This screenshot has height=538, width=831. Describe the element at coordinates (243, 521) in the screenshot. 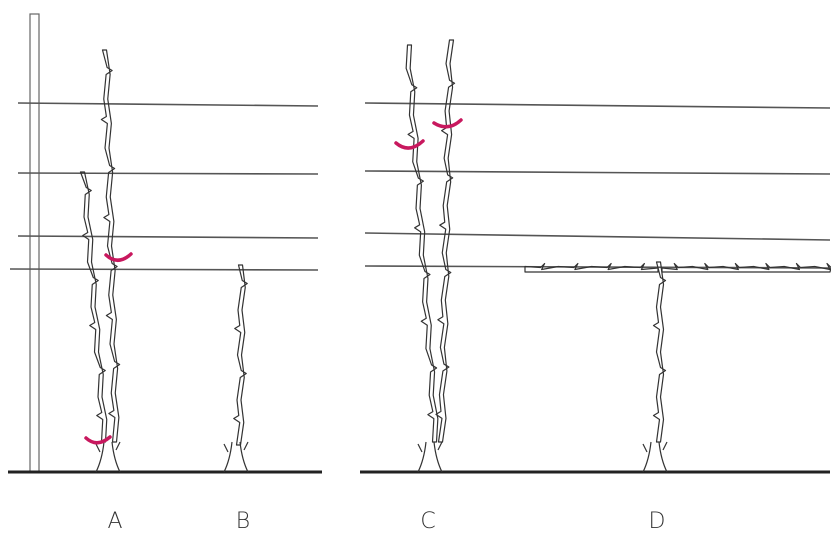

I see `panel-label: B` at that location.